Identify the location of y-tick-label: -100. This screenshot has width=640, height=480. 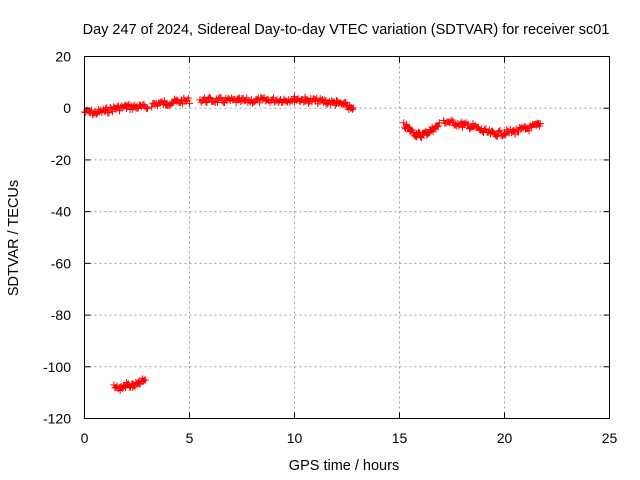
(57, 367).